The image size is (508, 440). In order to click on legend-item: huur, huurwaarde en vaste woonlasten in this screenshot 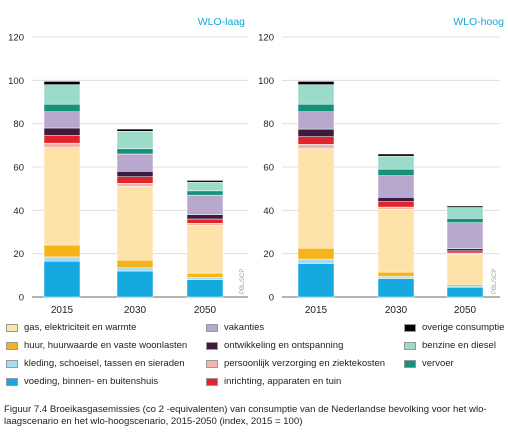, I will do `click(96, 345)`.